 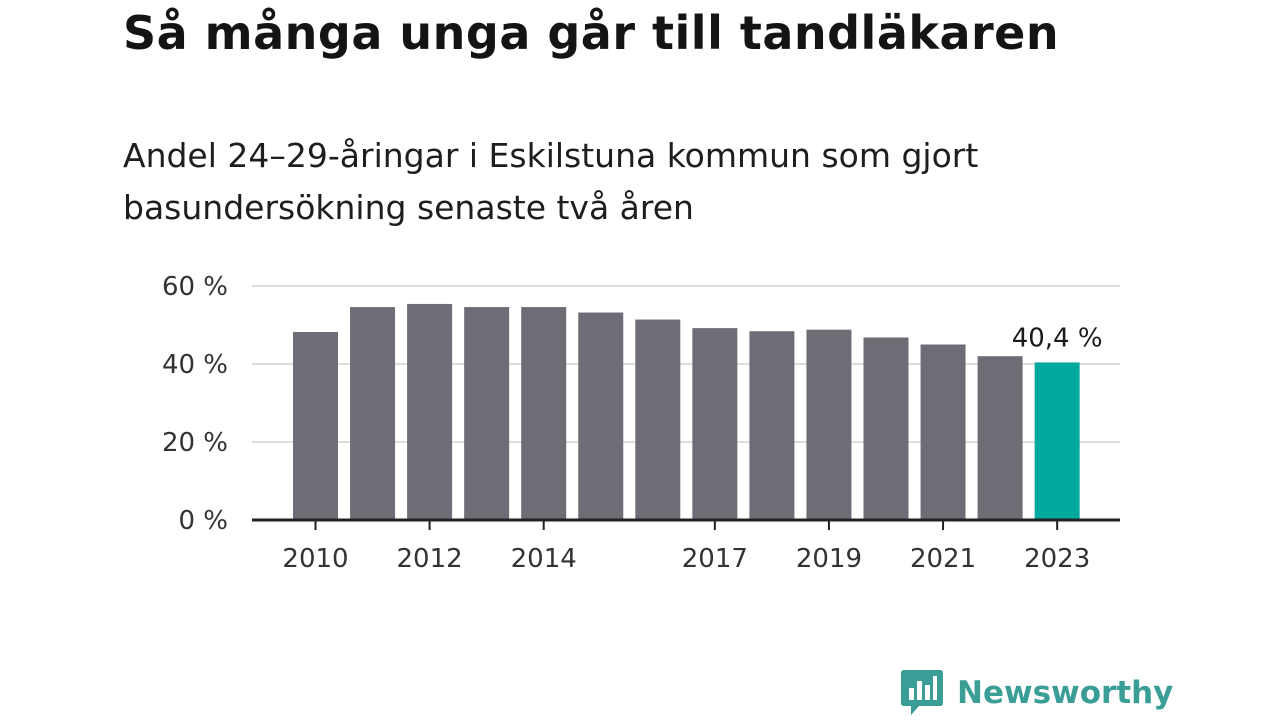 What do you see at coordinates (686, 524) in the screenshot?
I see `axes` at bounding box center [686, 524].